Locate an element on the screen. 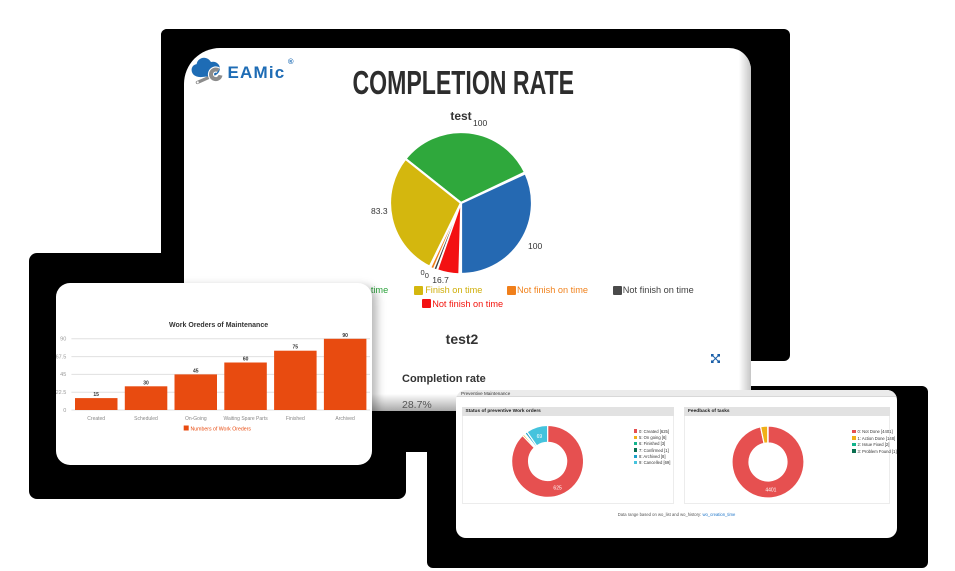  svg-text: 4401 is located at coordinates (770, 490).